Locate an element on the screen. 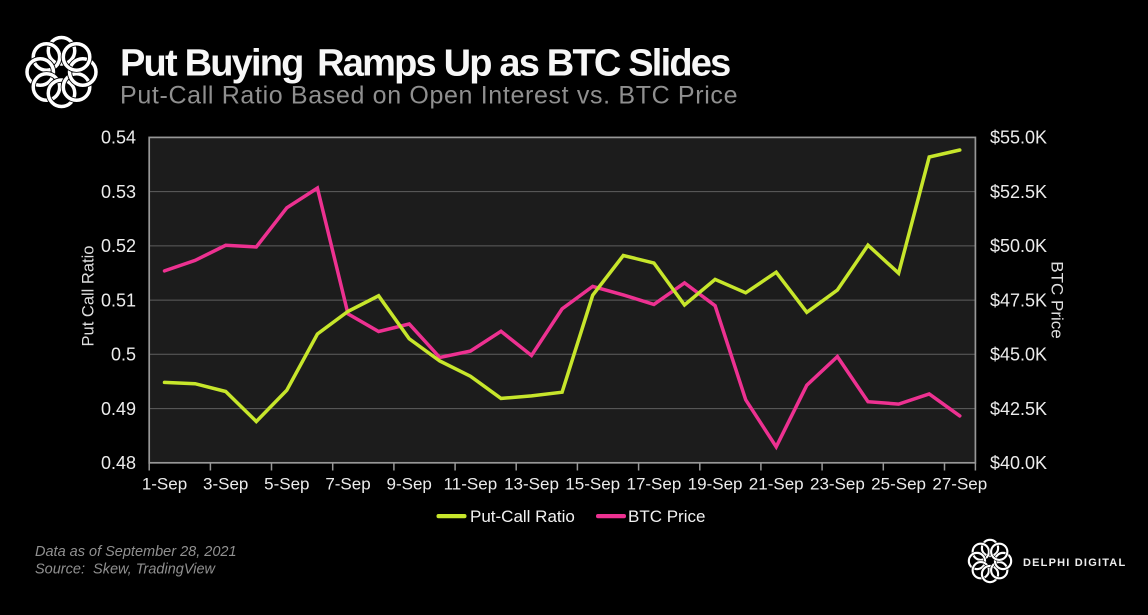 The image size is (1148, 615). svg-text: $50.0K is located at coordinates (1018, 246).